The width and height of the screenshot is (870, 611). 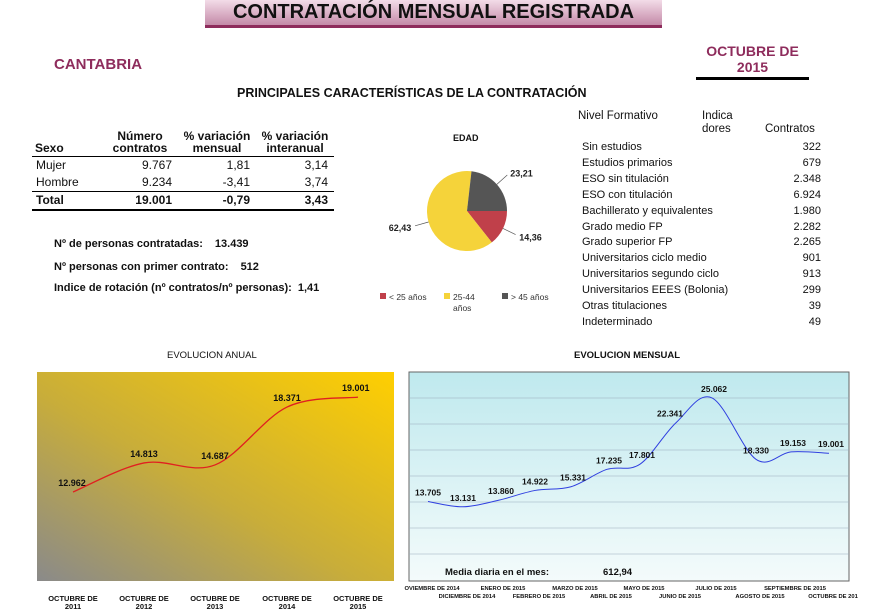 What do you see at coordinates (807, 210) in the screenshot?
I see `education-contracts: 1.980` at bounding box center [807, 210].